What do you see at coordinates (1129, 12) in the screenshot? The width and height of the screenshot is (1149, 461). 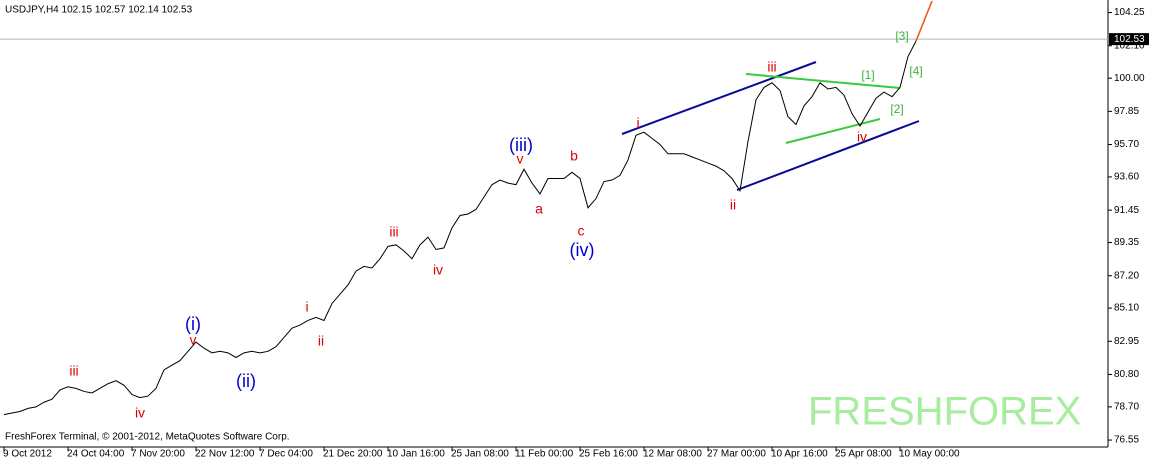 I see `y-tick-label: 104.25` at bounding box center [1129, 12].